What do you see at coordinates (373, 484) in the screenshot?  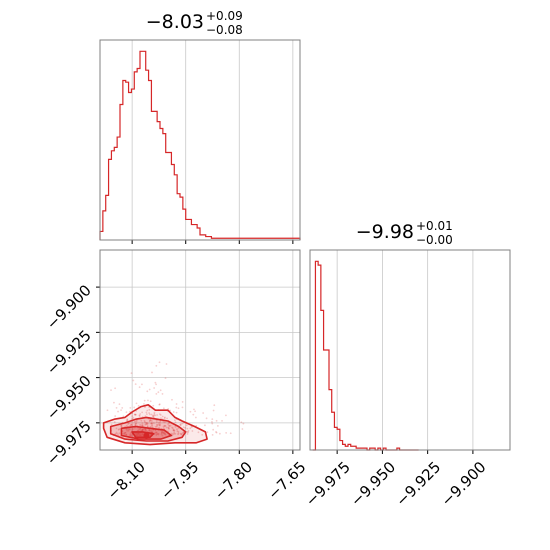 I see `x-tick-label: −9.950` at bounding box center [373, 484].